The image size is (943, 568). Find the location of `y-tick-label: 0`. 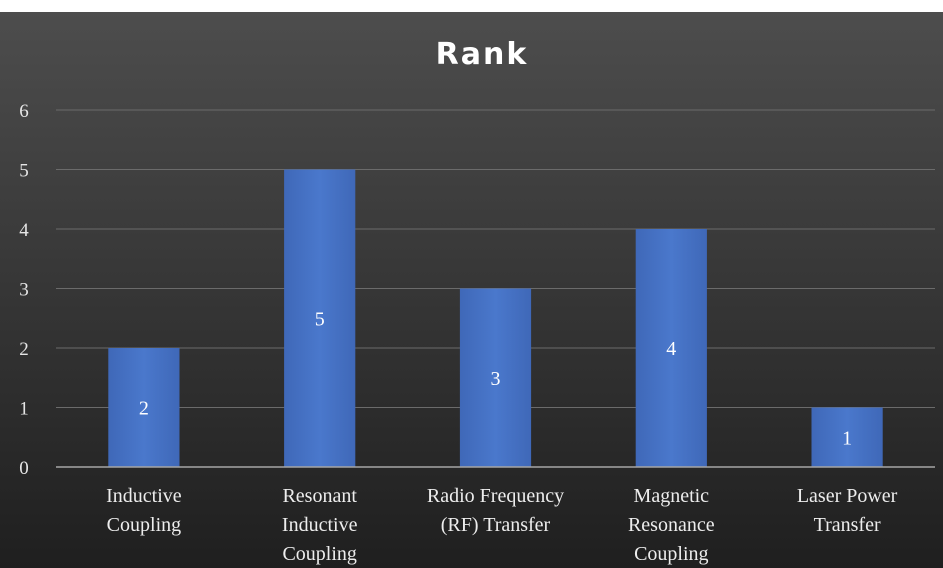

y-tick-label: 0 is located at coordinates (24, 468).